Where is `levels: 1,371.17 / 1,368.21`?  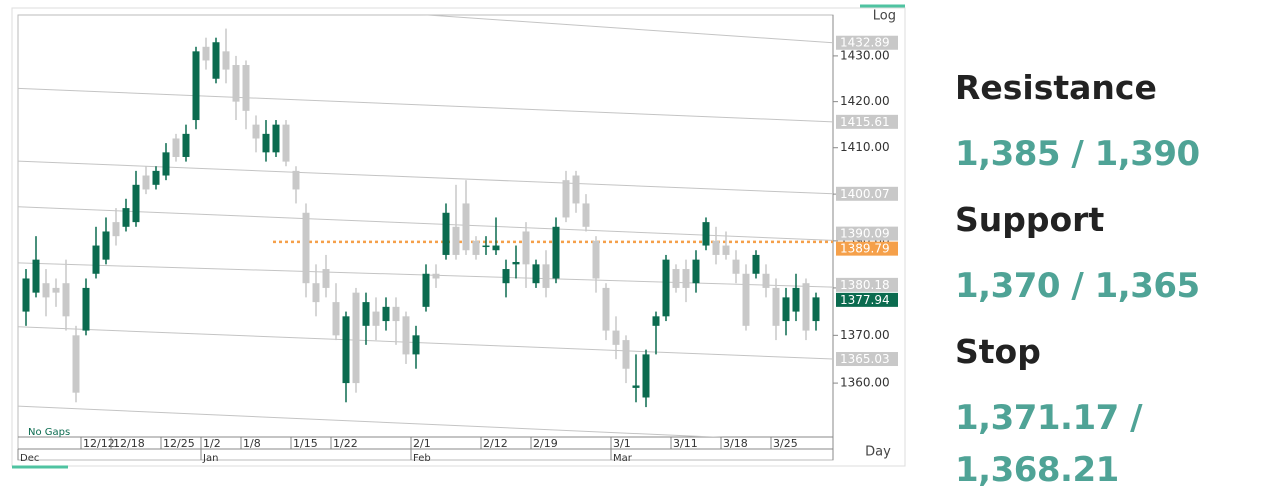 levels: 1,371.17 / 1,368.21 is located at coordinates (1049, 444).